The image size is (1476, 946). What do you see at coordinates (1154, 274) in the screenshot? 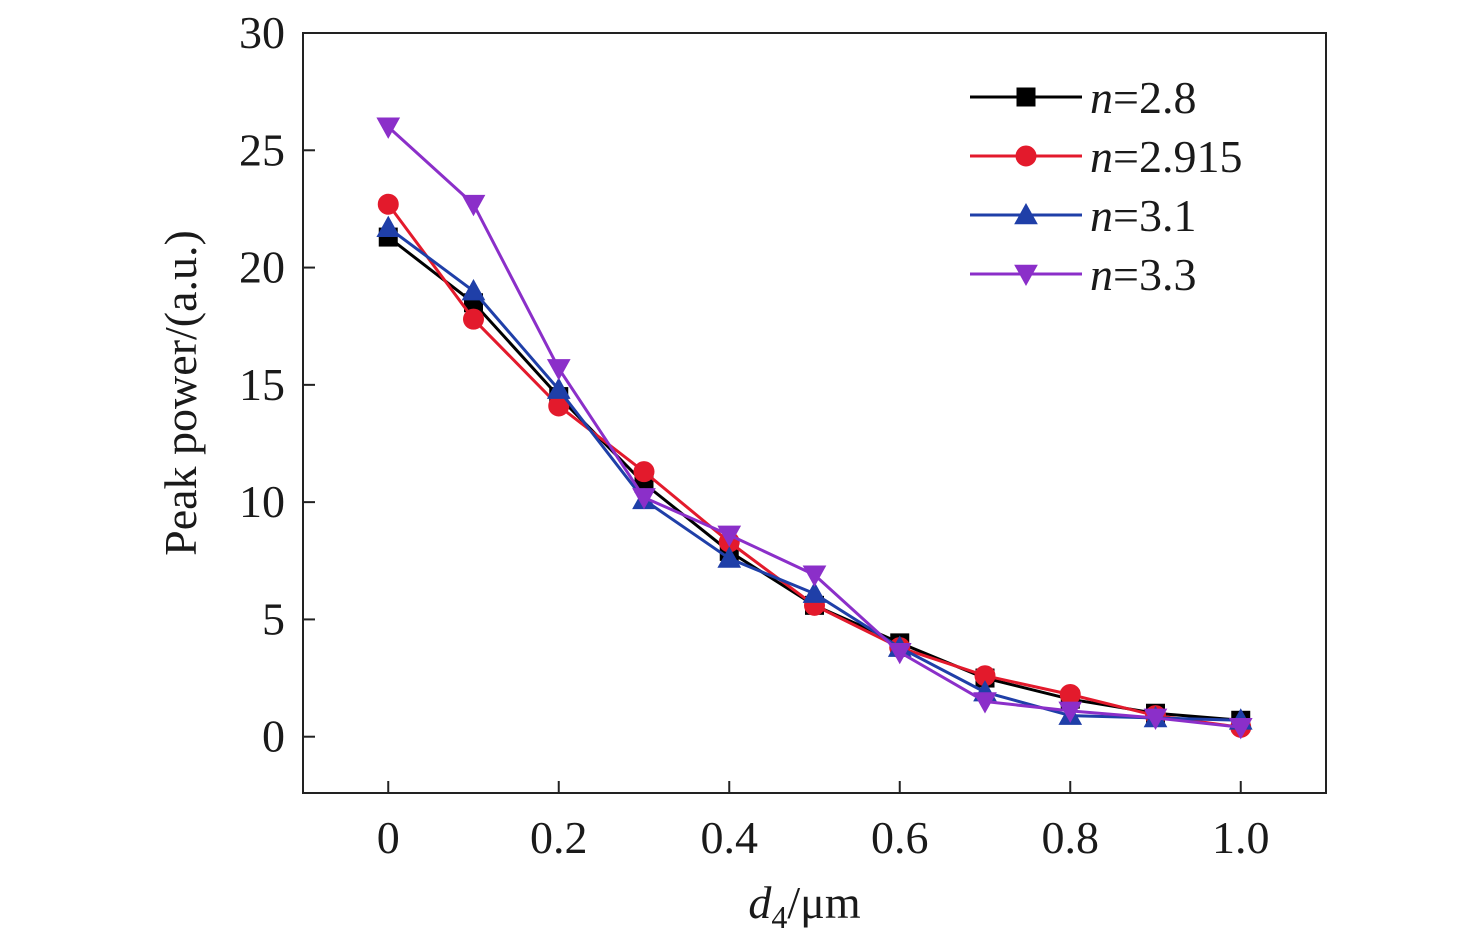
I see `legend-label-value: =3.3` at bounding box center [1154, 274].